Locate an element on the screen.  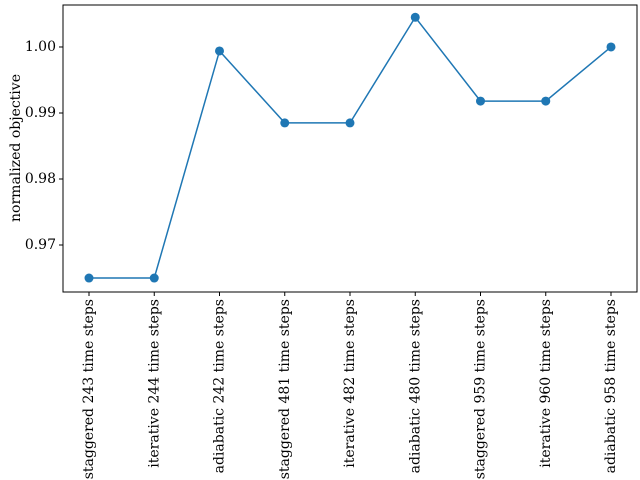
y-tick-label: 0.97 is located at coordinates (40, 245).